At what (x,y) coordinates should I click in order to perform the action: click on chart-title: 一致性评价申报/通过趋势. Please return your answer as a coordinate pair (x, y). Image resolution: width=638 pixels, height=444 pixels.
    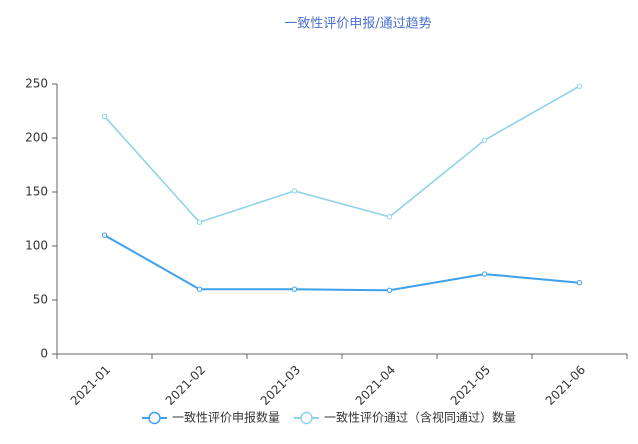
    Looking at the image, I should click on (357, 24).